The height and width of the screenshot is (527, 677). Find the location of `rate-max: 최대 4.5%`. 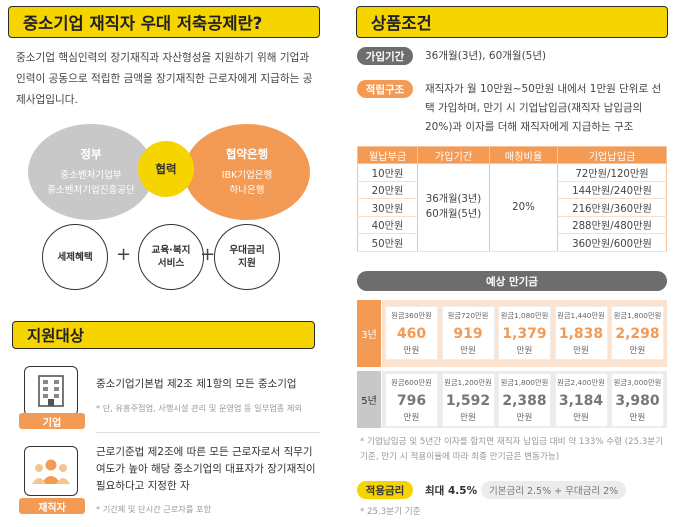

rate-max: 최대 4.5% is located at coordinates (451, 491).